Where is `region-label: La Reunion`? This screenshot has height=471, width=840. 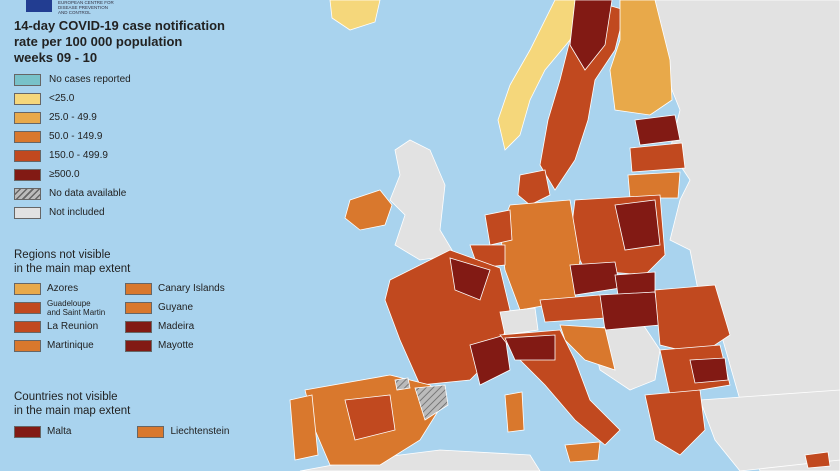
region-label: La Reunion is located at coordinates (73, 326).